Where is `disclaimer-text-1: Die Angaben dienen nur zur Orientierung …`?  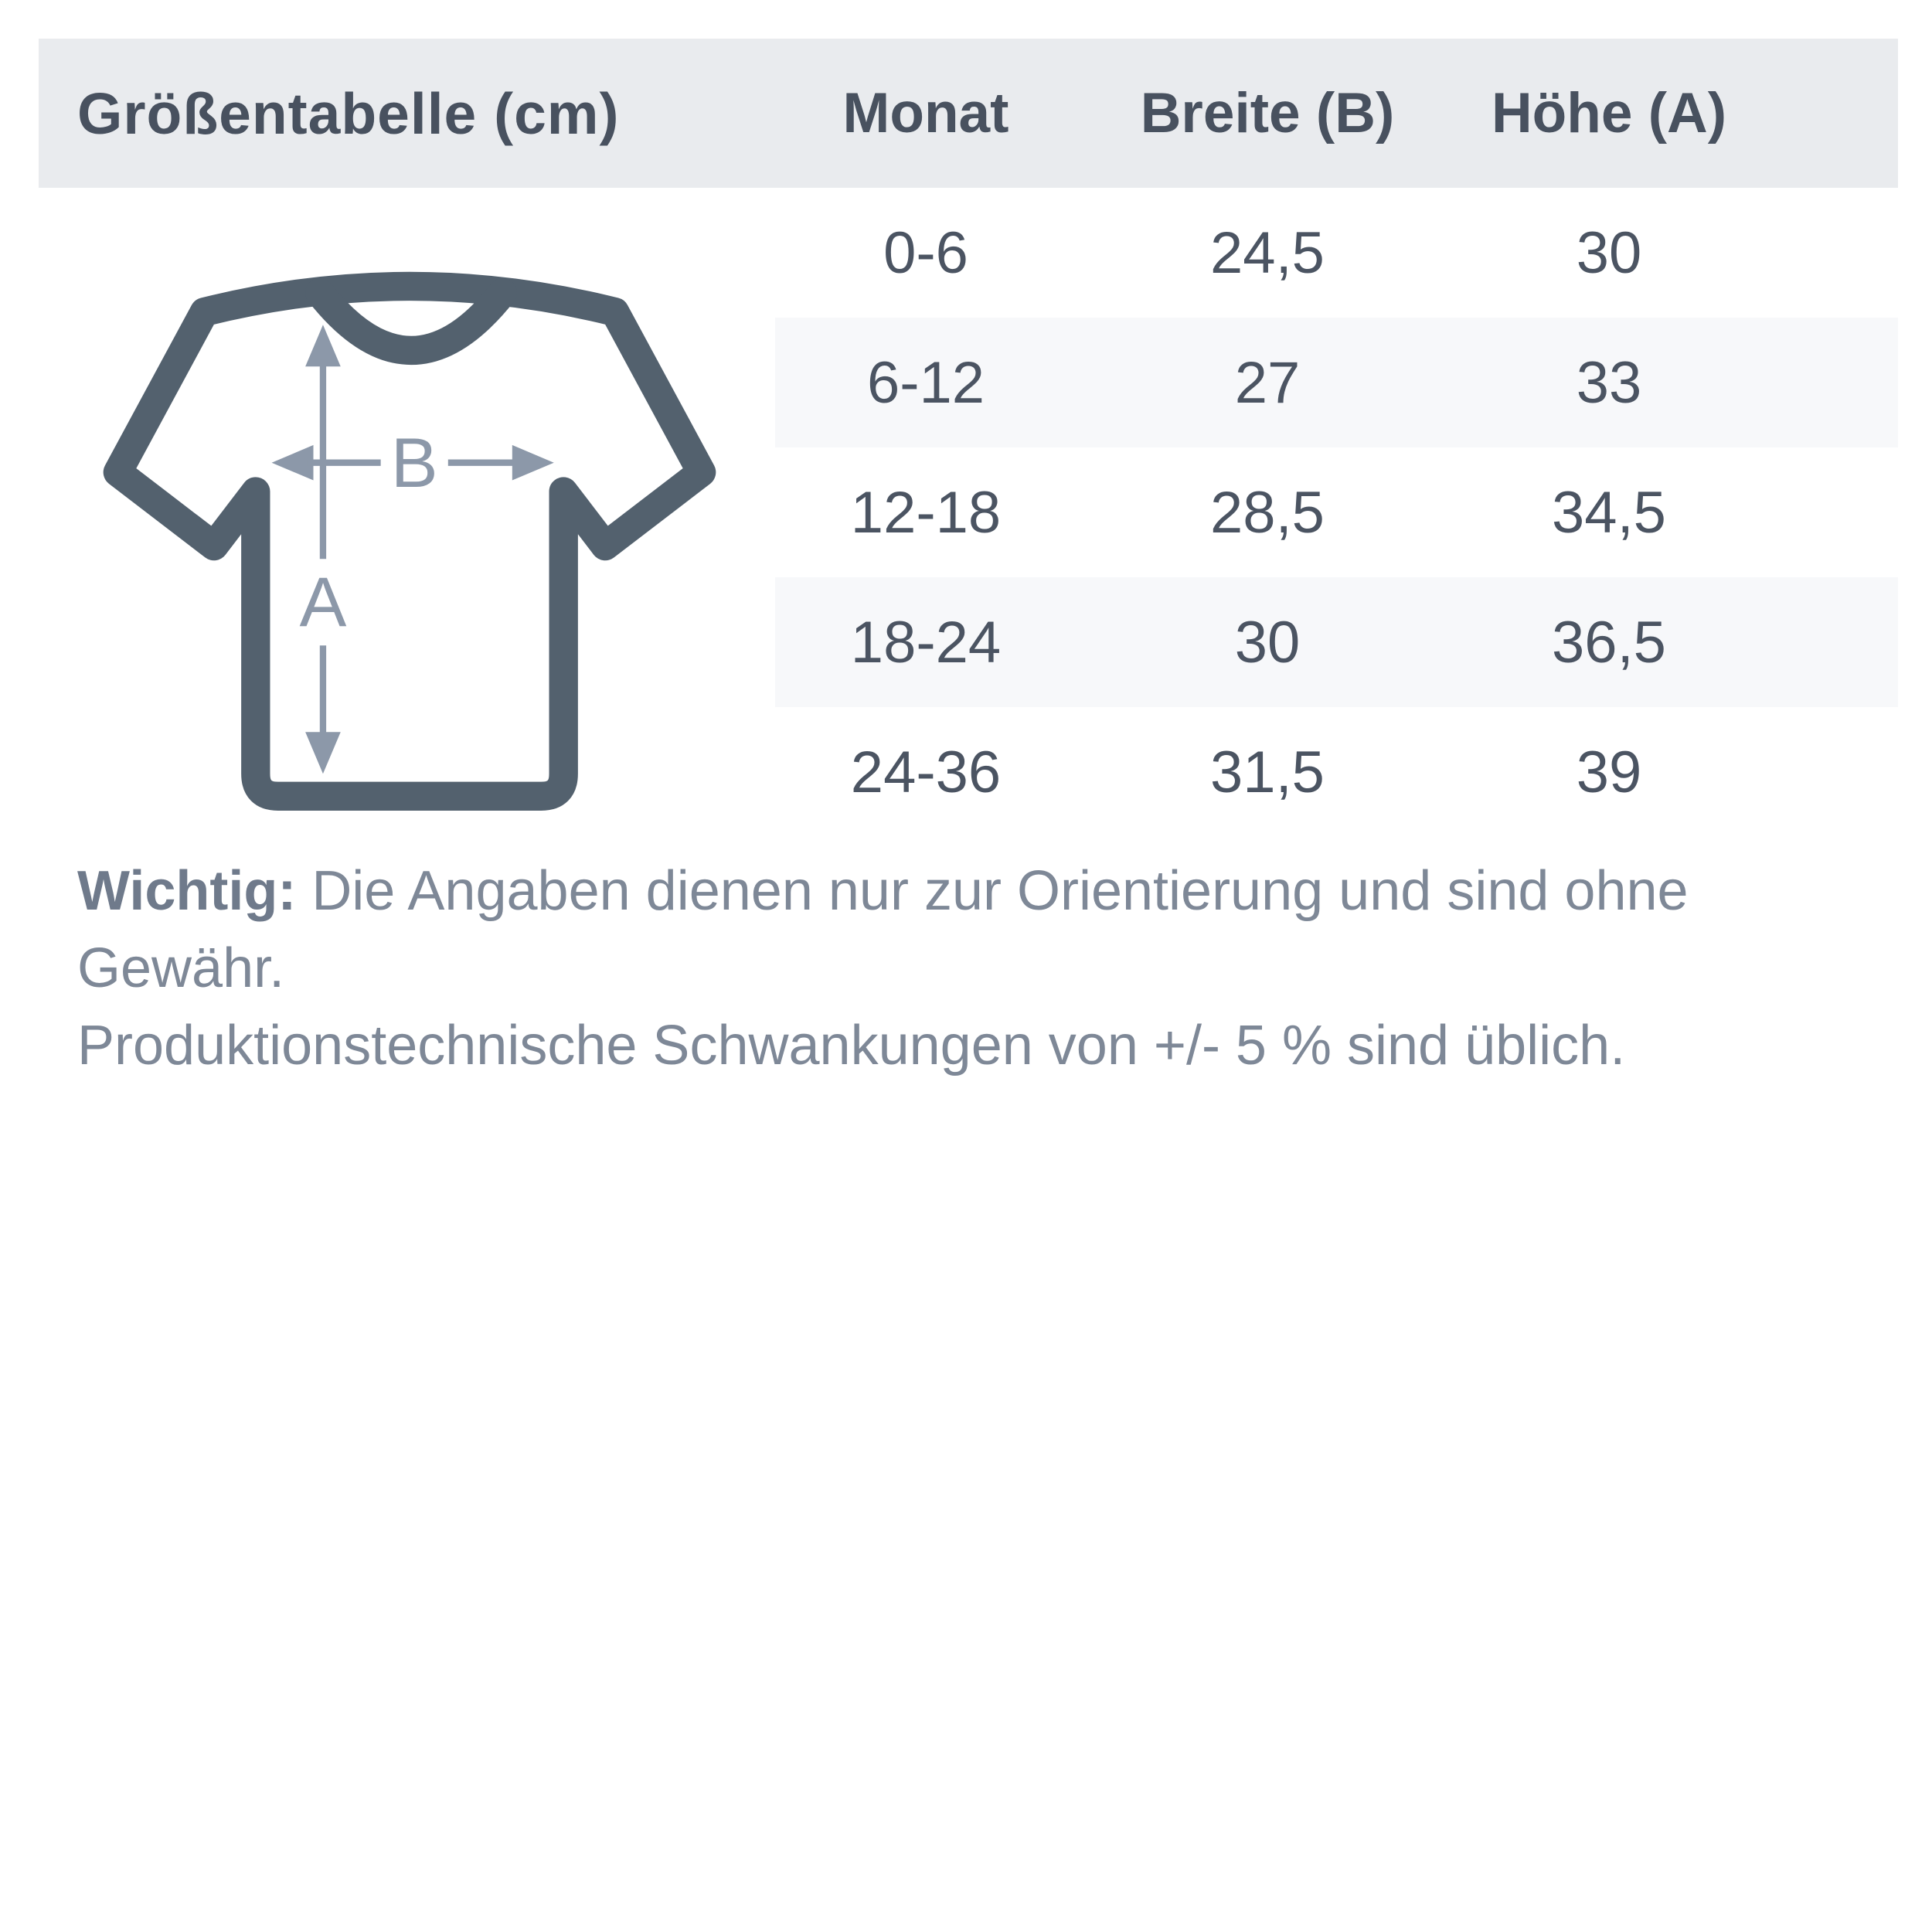
disclaimer-text-1: Die Angaben dienen nur zur Orientierung … is located at coordinates (883, 929).